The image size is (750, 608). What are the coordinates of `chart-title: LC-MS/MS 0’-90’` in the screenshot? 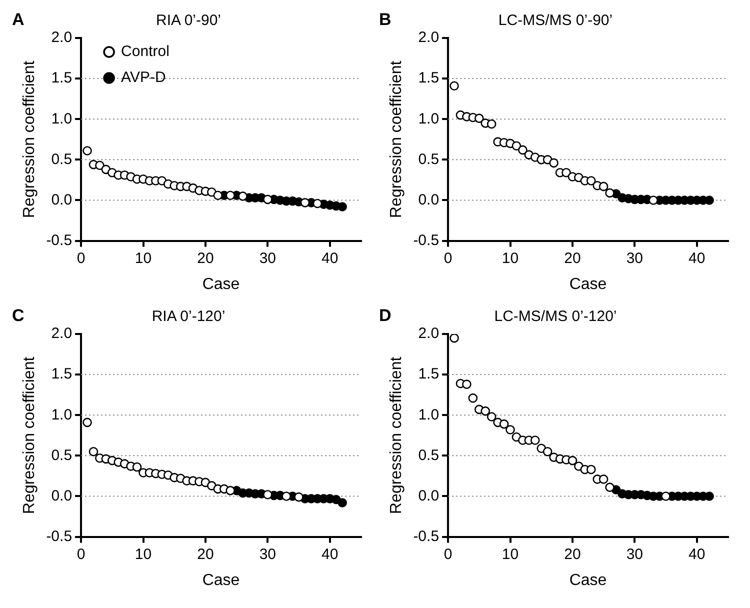 It's located at (555, 21).